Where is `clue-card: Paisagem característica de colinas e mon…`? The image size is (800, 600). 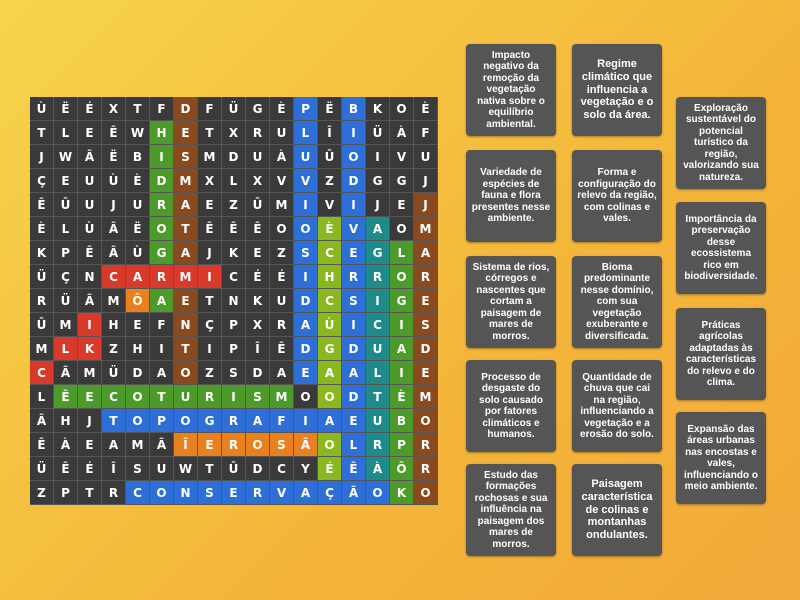
clue-card: Paisagem característica de colinas e mon… is located at coordinates (617, 510).